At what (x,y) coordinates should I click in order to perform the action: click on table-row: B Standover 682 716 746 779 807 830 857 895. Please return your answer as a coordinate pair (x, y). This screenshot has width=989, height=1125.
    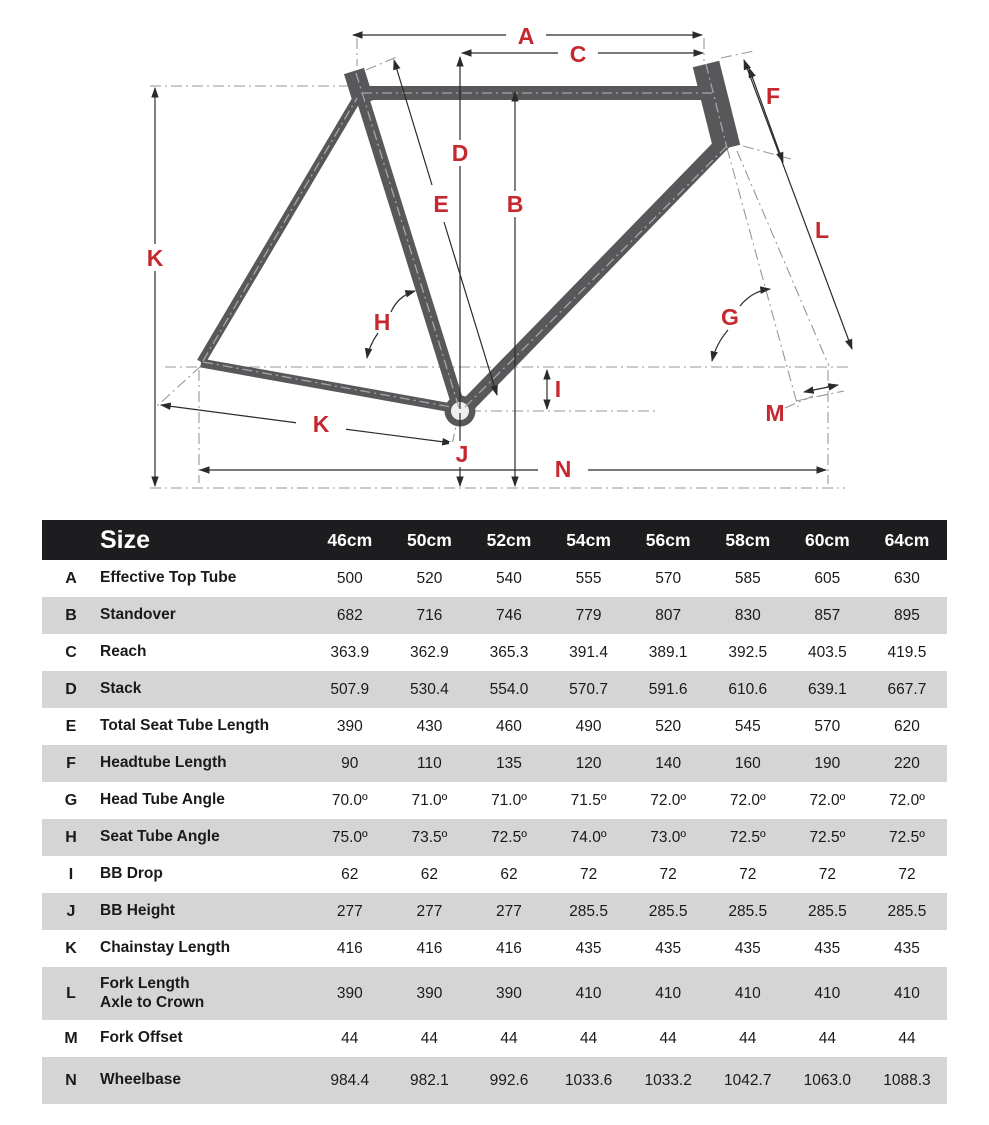
    Looking at the image, I should click on (494, 615).